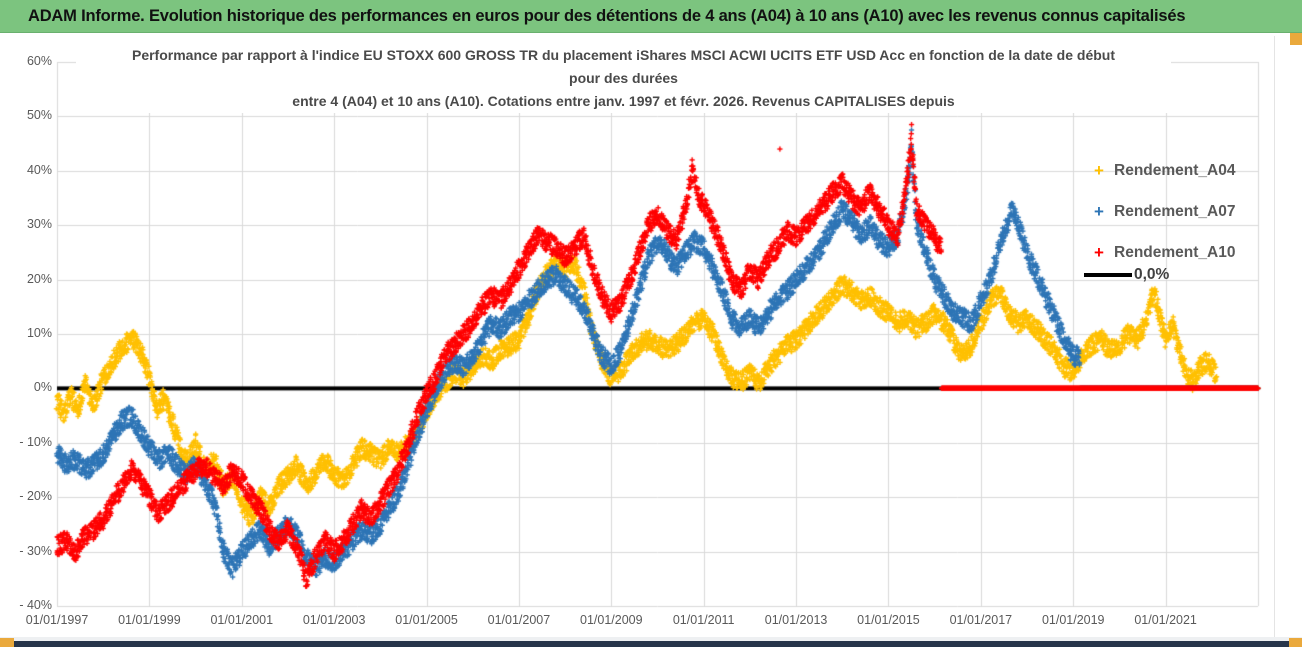 This screenshot has height=647, width=1302. Describe the element at coordinates (611, 620) in the screenshot. I see `x-tick-label: 01/01/2009` at that location.